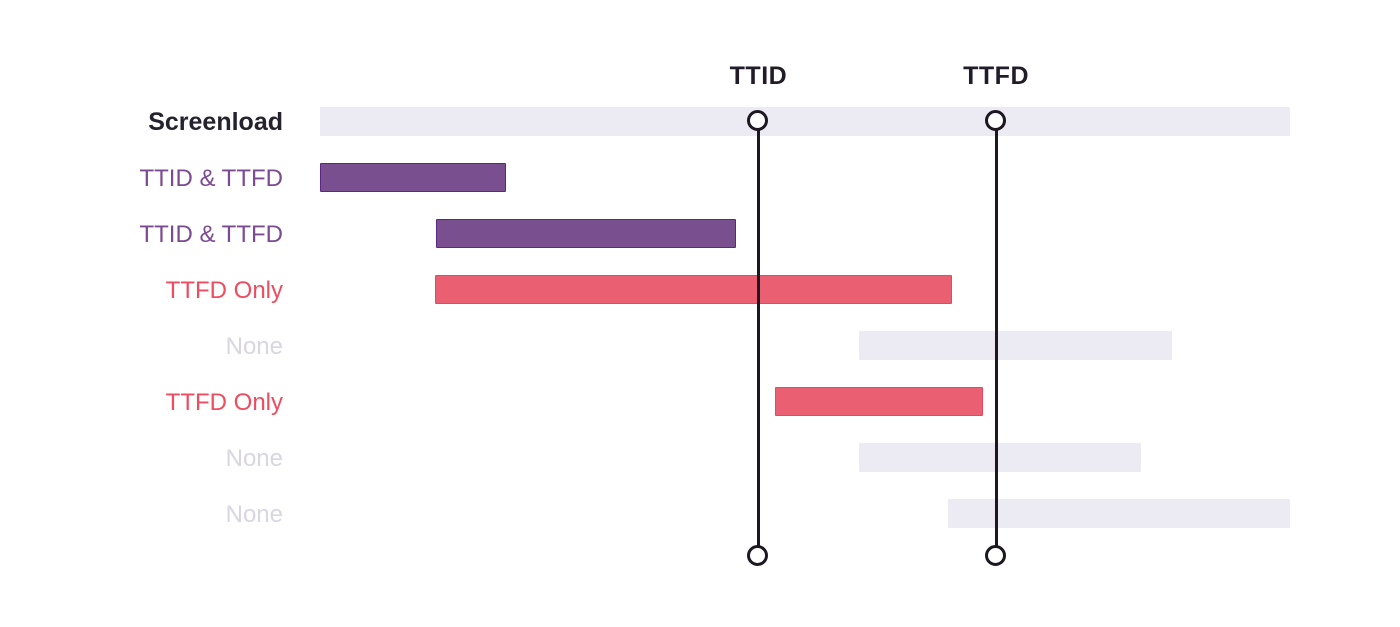  Describe the element at coordinates (996, 76) in the screenshot. I see `marker-label-ttfd: TTFD` at that location.